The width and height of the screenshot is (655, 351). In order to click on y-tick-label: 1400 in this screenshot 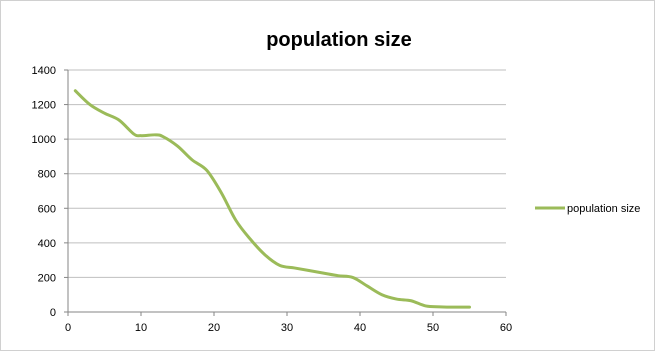, I will do `click(44, 71)`.